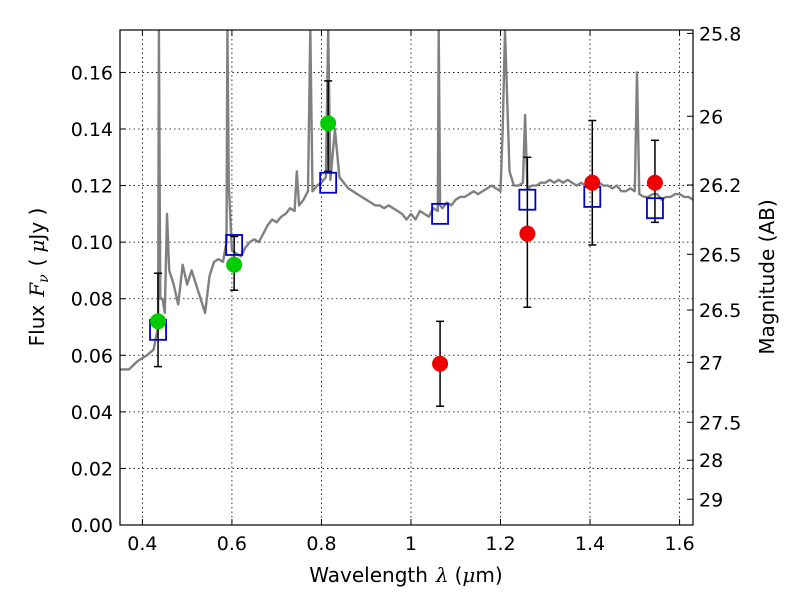  Describe the element at coordinates (711, 500) in the screenshot. I see `y2-tick-label: 29` at that location.